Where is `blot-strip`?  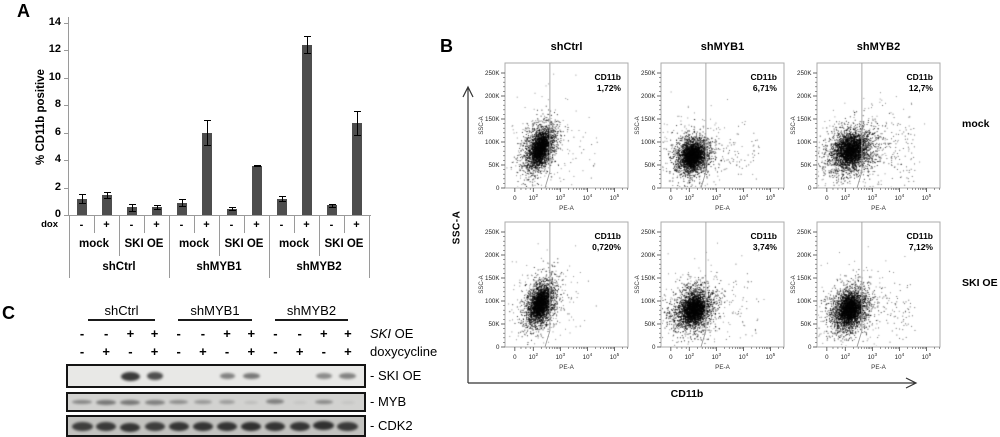
blot-strip is located at coordinates (216, 376).